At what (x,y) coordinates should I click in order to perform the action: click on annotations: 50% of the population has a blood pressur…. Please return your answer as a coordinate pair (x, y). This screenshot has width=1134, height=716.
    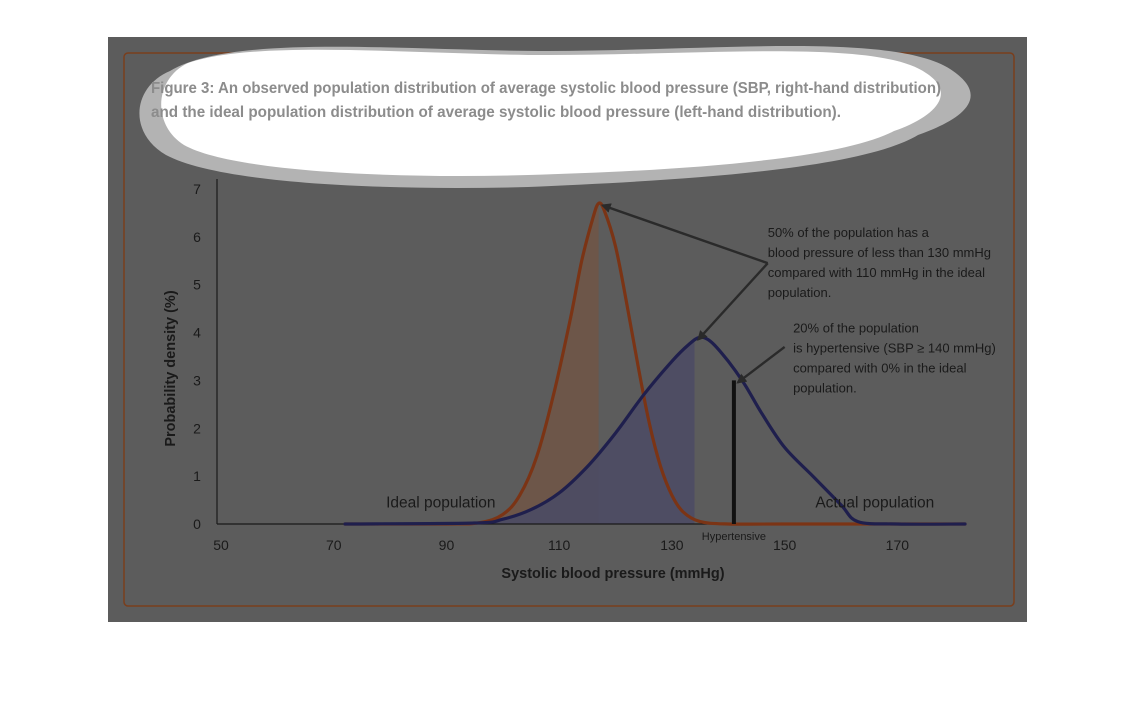
    Looking at the image, I should click on (798, 299).